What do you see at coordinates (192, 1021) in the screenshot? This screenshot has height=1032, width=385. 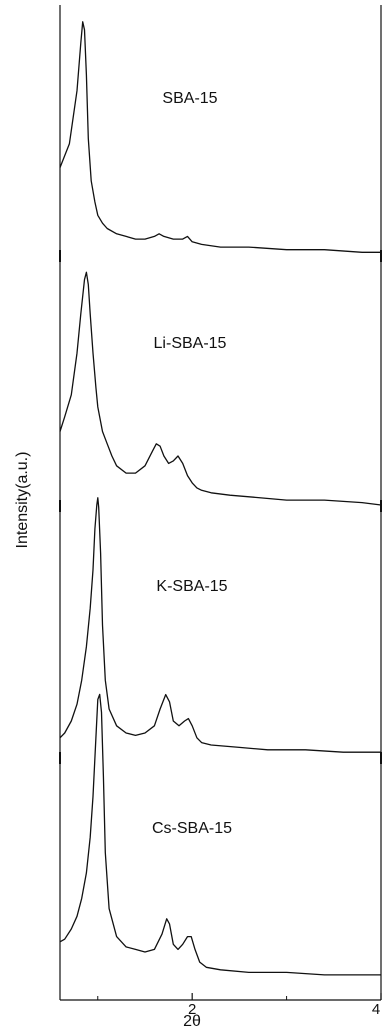 I see `x-axis-label: 2θ` at bounding box center [192, 1021].